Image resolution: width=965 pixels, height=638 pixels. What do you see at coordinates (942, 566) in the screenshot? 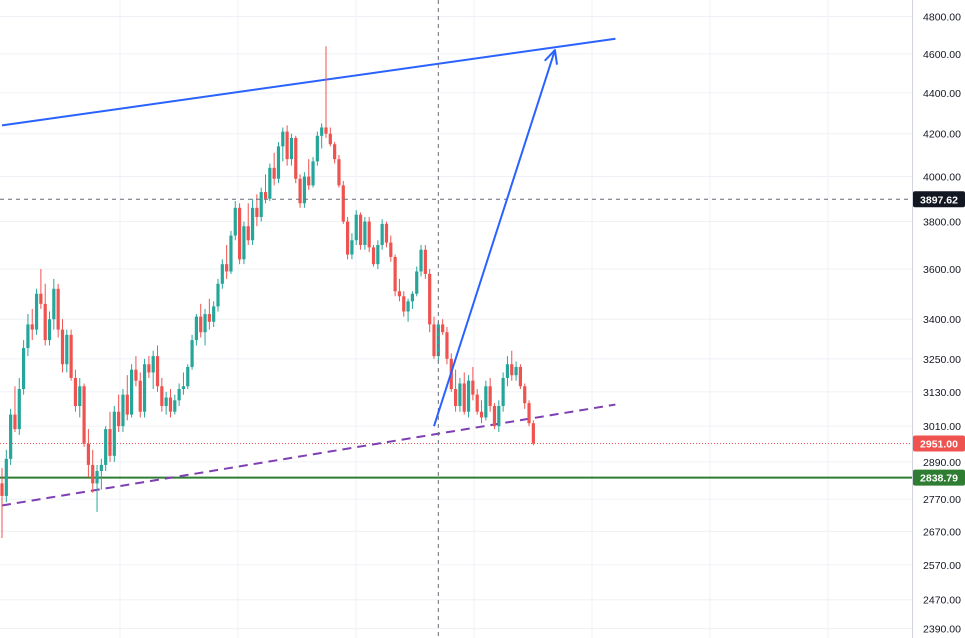
I see `y-tick-label: 2570.00` at bounding box center [942, 566].